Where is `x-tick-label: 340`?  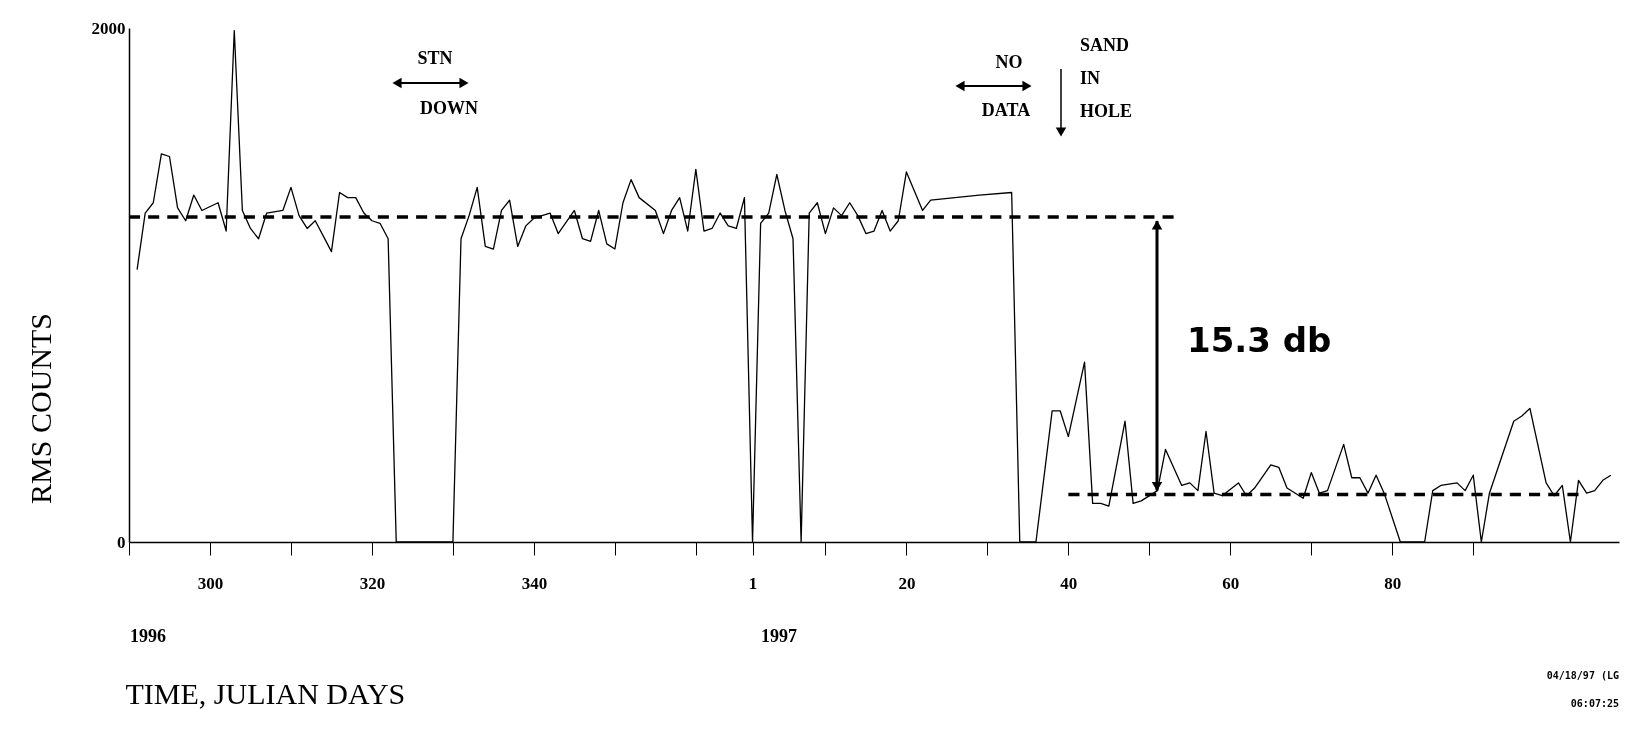
x-tick-label: 340 is located at coordinates (534, 583).